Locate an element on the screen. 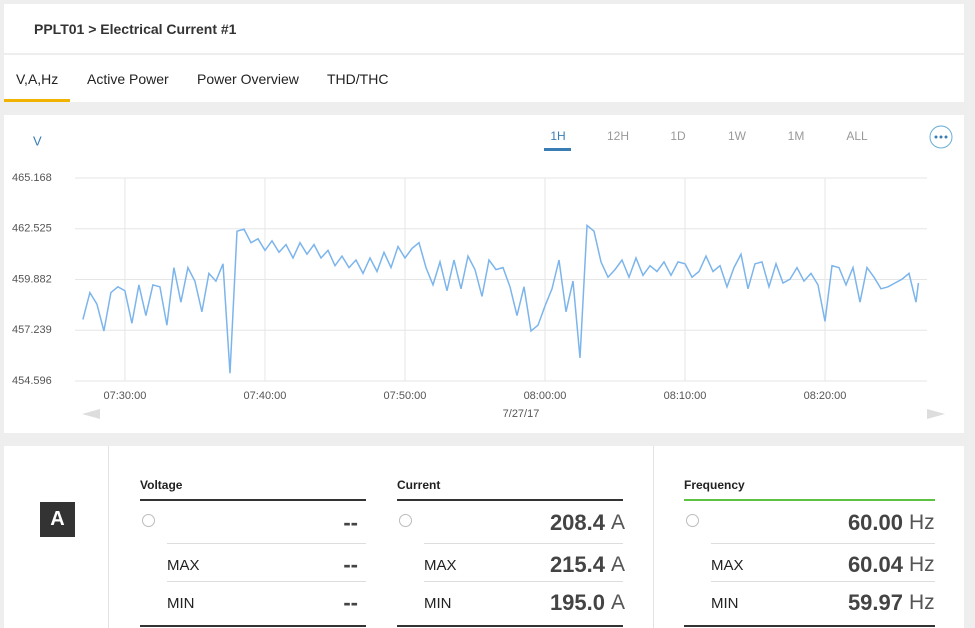 The height and width of the screenshot is (628, 975). badge: A is located at coordinates (57, 519).